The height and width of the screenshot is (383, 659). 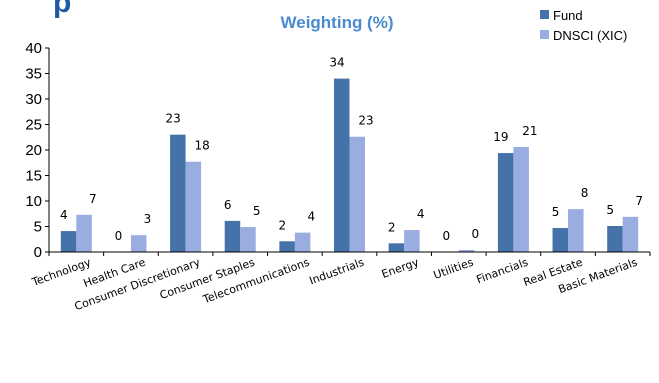 I want to click on data-label: 8, so click(x=585, y=193).